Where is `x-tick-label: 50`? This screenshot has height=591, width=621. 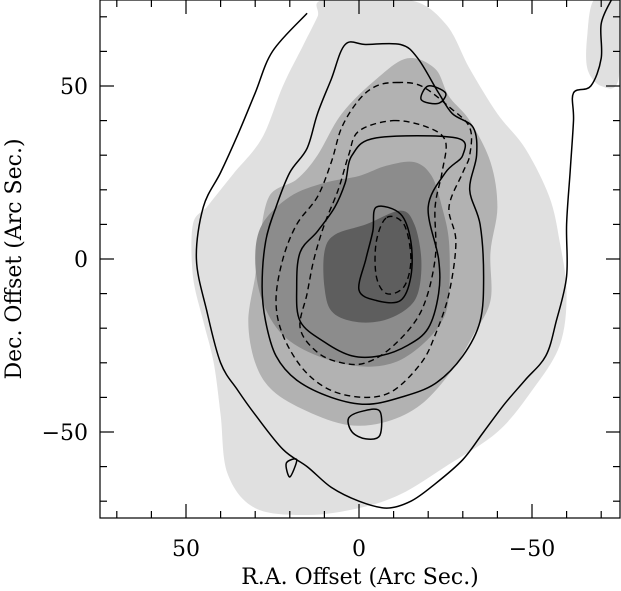 x-tick-label: 50 is located at coordinates (186, 549).